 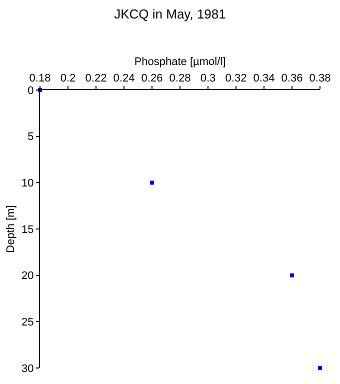 I want to click on y-tick-label: 20, so click(x=28, y=276).